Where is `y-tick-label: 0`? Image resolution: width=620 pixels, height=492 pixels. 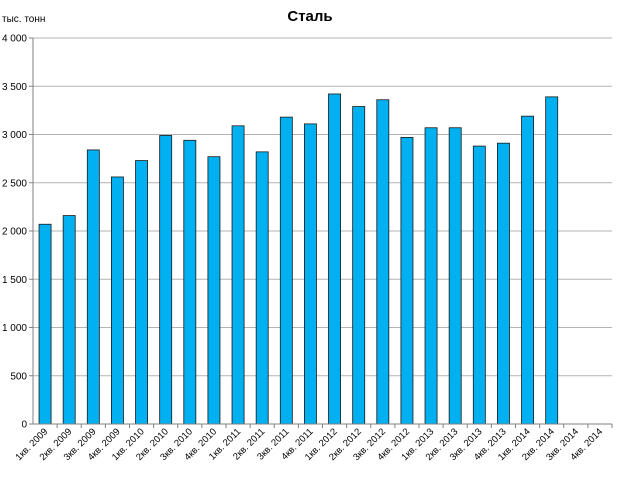 y-tick-label: 0 is located at coordinates (24, 425).